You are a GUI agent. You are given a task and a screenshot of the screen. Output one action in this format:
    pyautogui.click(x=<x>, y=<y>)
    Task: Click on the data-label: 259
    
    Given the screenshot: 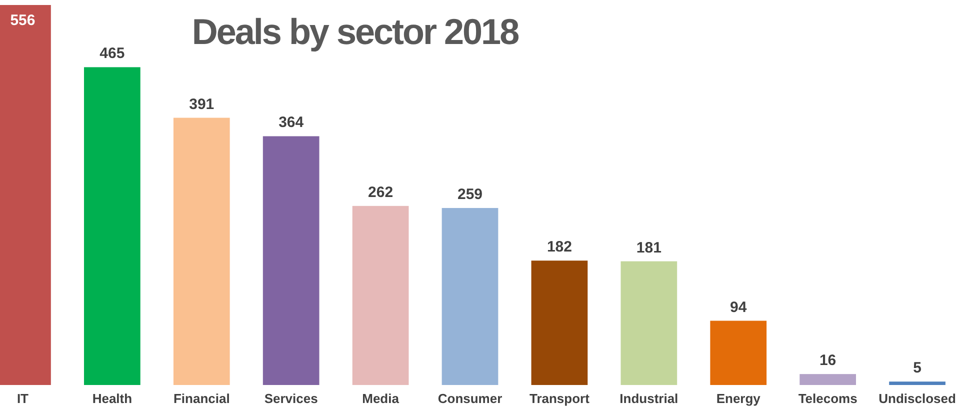 What is the action you would take?
    pyautogui.click(x=470, y=194)
    